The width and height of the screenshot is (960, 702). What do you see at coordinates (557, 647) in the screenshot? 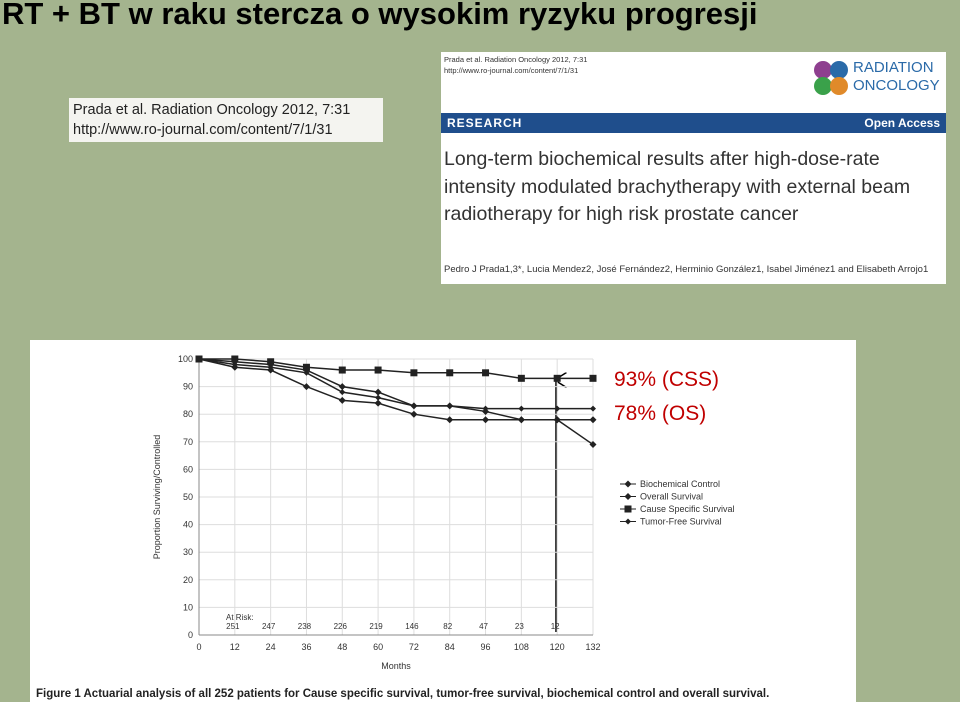
I see `x-tick-label: 120` at bounding box center [557, 647].